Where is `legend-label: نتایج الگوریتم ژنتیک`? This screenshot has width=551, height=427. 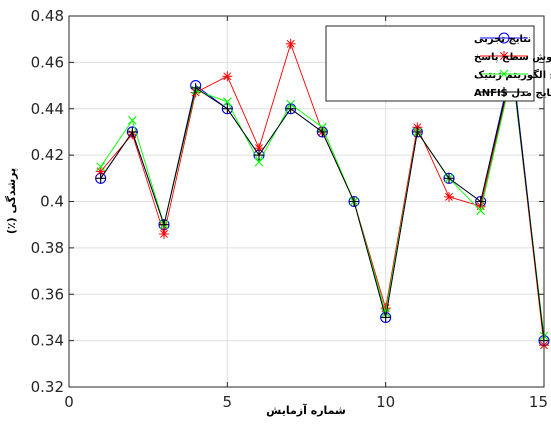 legend-label: نتایج الگوریتم ژنتیک is located at coordinates (512, 74).